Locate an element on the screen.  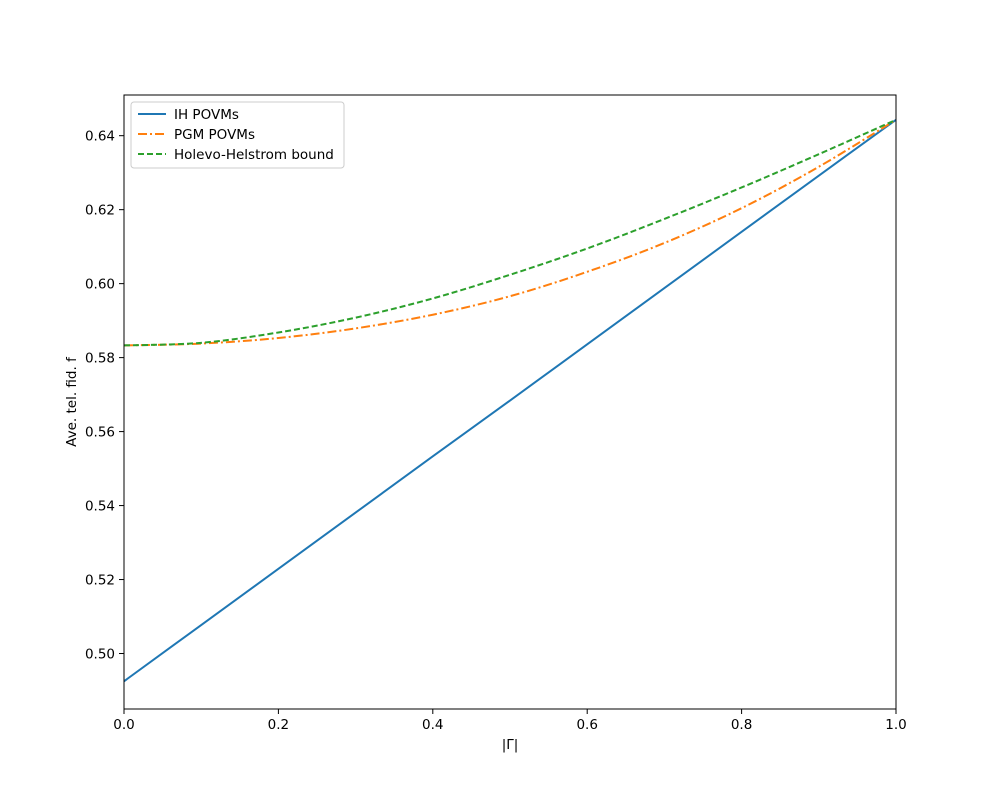
legend-label: PGM POVMs is located at coordinates (214, 135).